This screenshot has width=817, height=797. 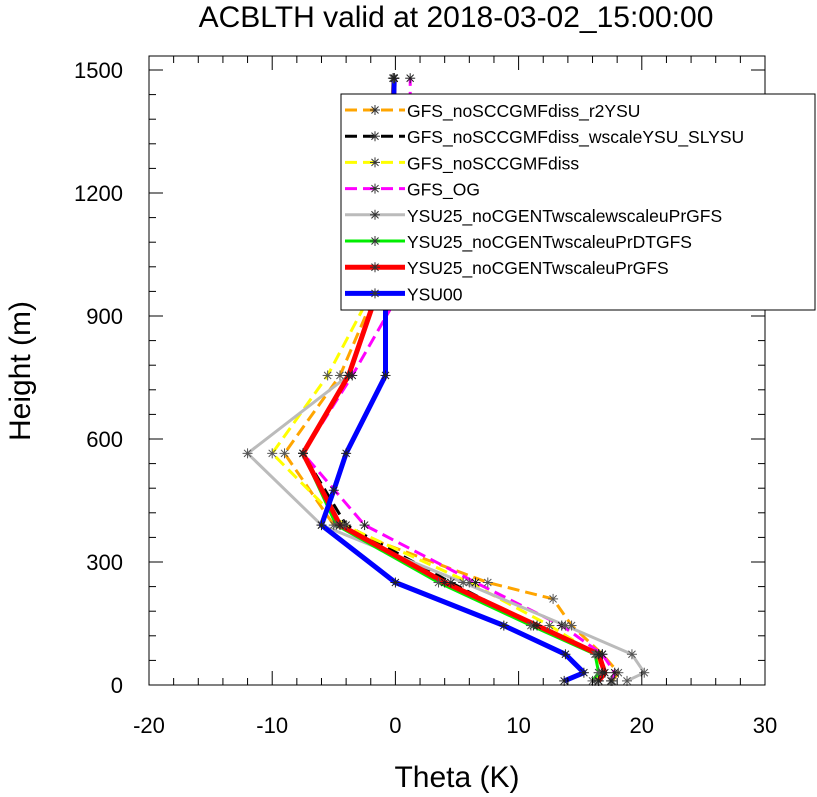 I want to click on x-tick-label: 20, so click(x=642, y=725).